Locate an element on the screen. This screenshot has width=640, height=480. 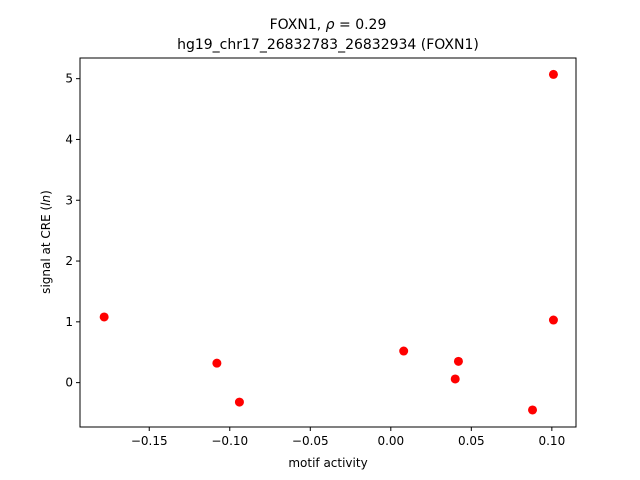
x-axis-ticks: −0.15 −0.10 −0.05 0.00 0.05 0.10 is located at coordinates (348, 437).